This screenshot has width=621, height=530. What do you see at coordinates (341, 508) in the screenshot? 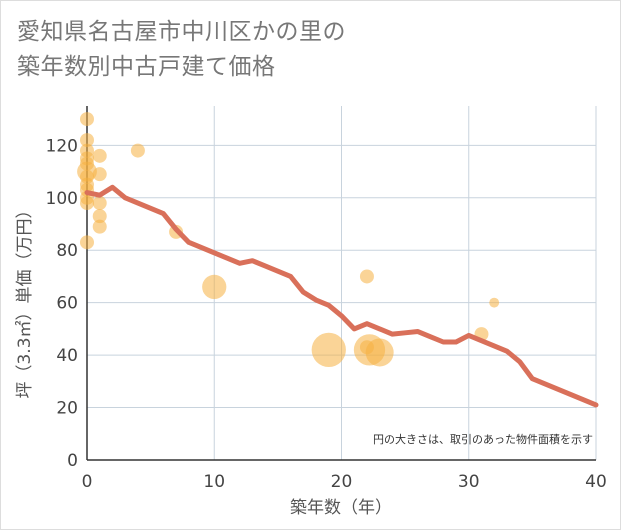
I see `x-axis-title: 築年数（年）` at bounding box center [341, 508].